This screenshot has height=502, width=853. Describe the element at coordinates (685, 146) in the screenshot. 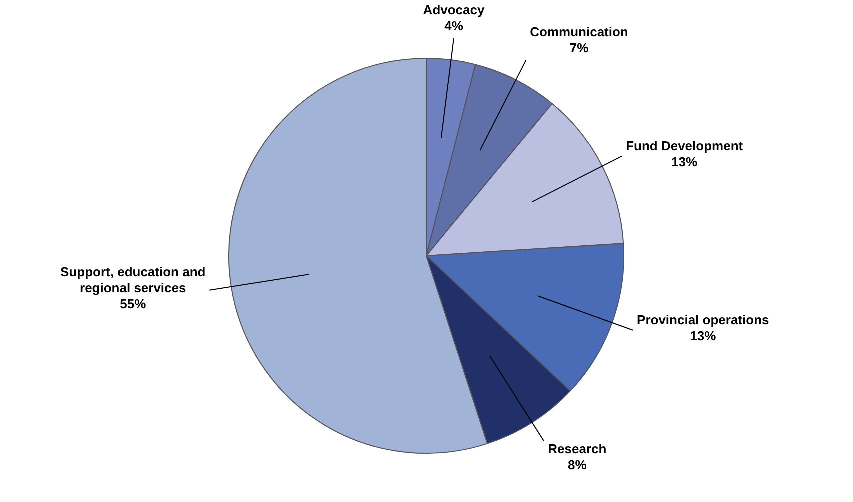

I see `slice-label: Fund Development` at that location.